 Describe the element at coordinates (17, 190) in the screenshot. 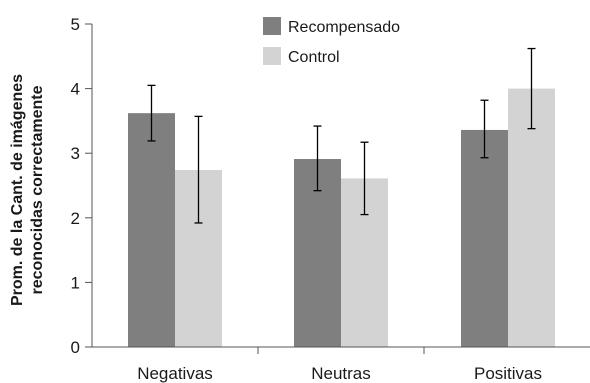

I see `y-axis-label-line-1: Prom. de la Cant. de imágenes` at that location.